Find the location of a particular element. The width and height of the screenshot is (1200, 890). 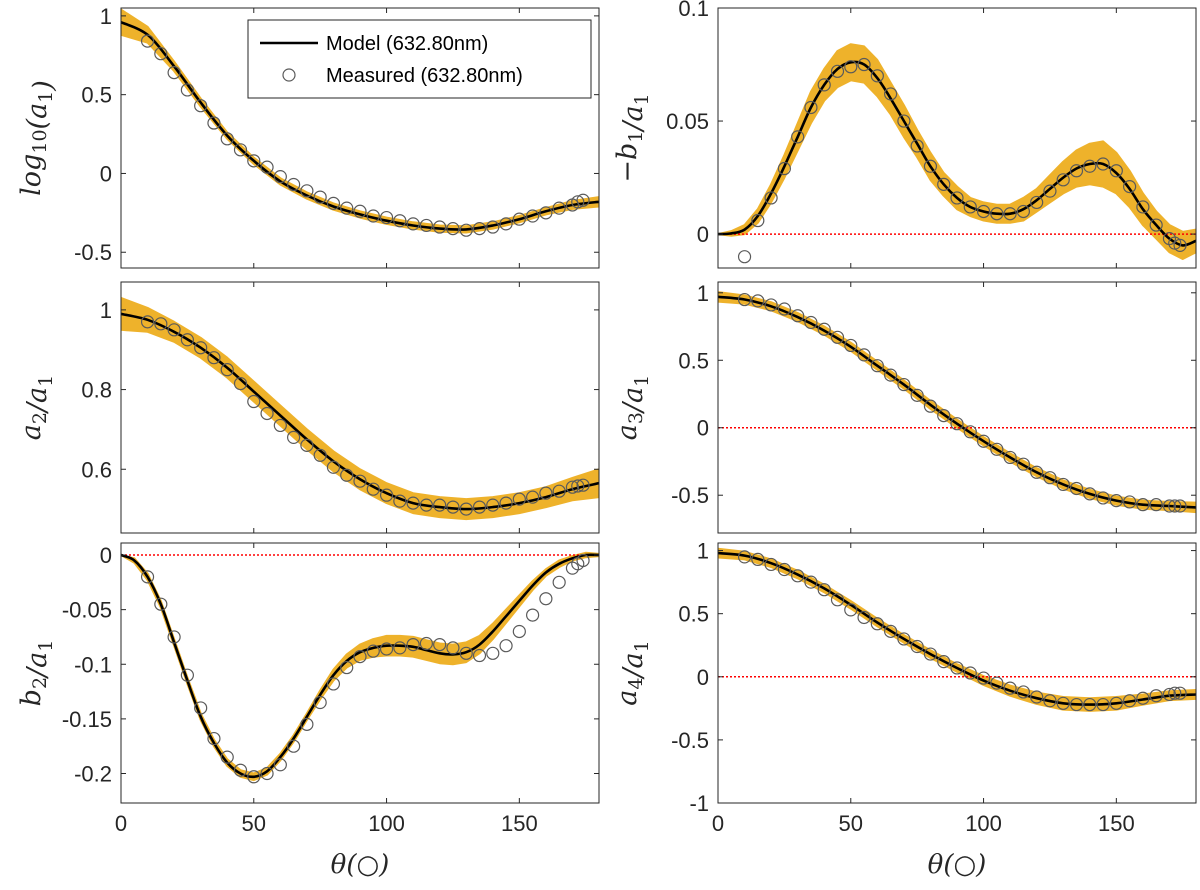

uncertainty-band is located at coordinates (360, 666).